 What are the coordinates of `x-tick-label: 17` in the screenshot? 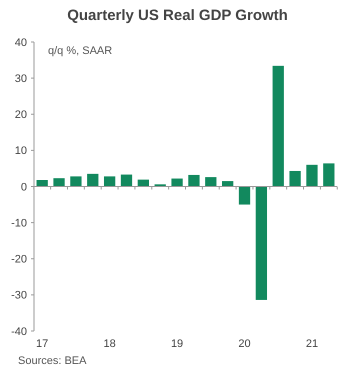 It's located at (42, 344).